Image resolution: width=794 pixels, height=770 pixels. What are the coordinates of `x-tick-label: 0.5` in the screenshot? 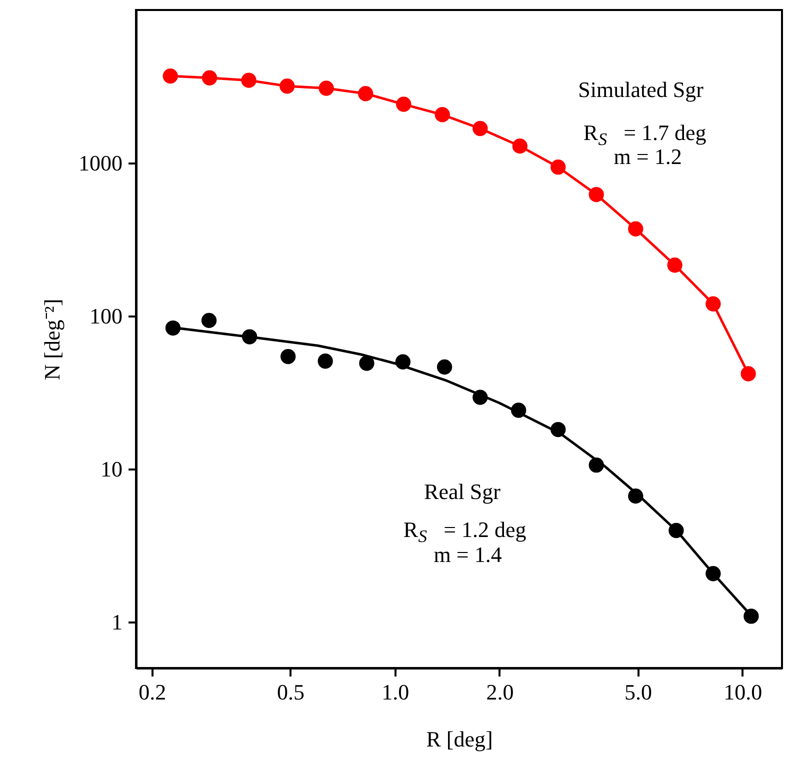 It's located at (290, 692).